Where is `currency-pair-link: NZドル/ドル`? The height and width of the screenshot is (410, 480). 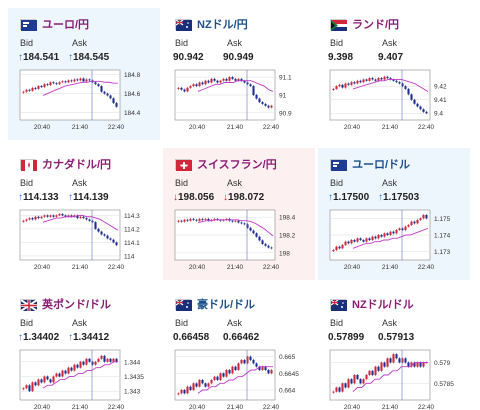 currency-pair-link: NZドル/ドル is located at coordinates (383, 305).